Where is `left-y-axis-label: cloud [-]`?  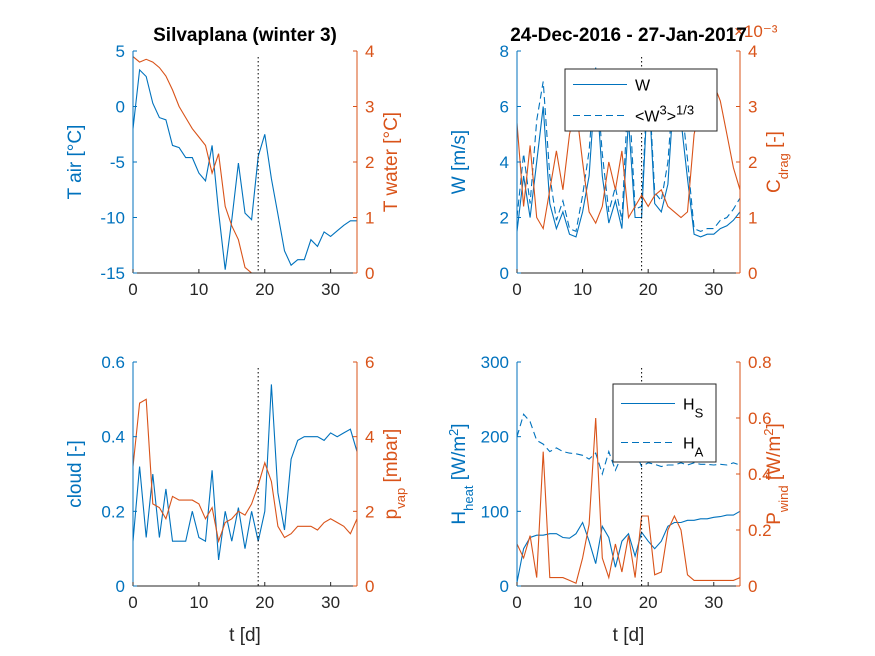 left-y-axis-label: cloud [-] is located at coordinates (75, 474).